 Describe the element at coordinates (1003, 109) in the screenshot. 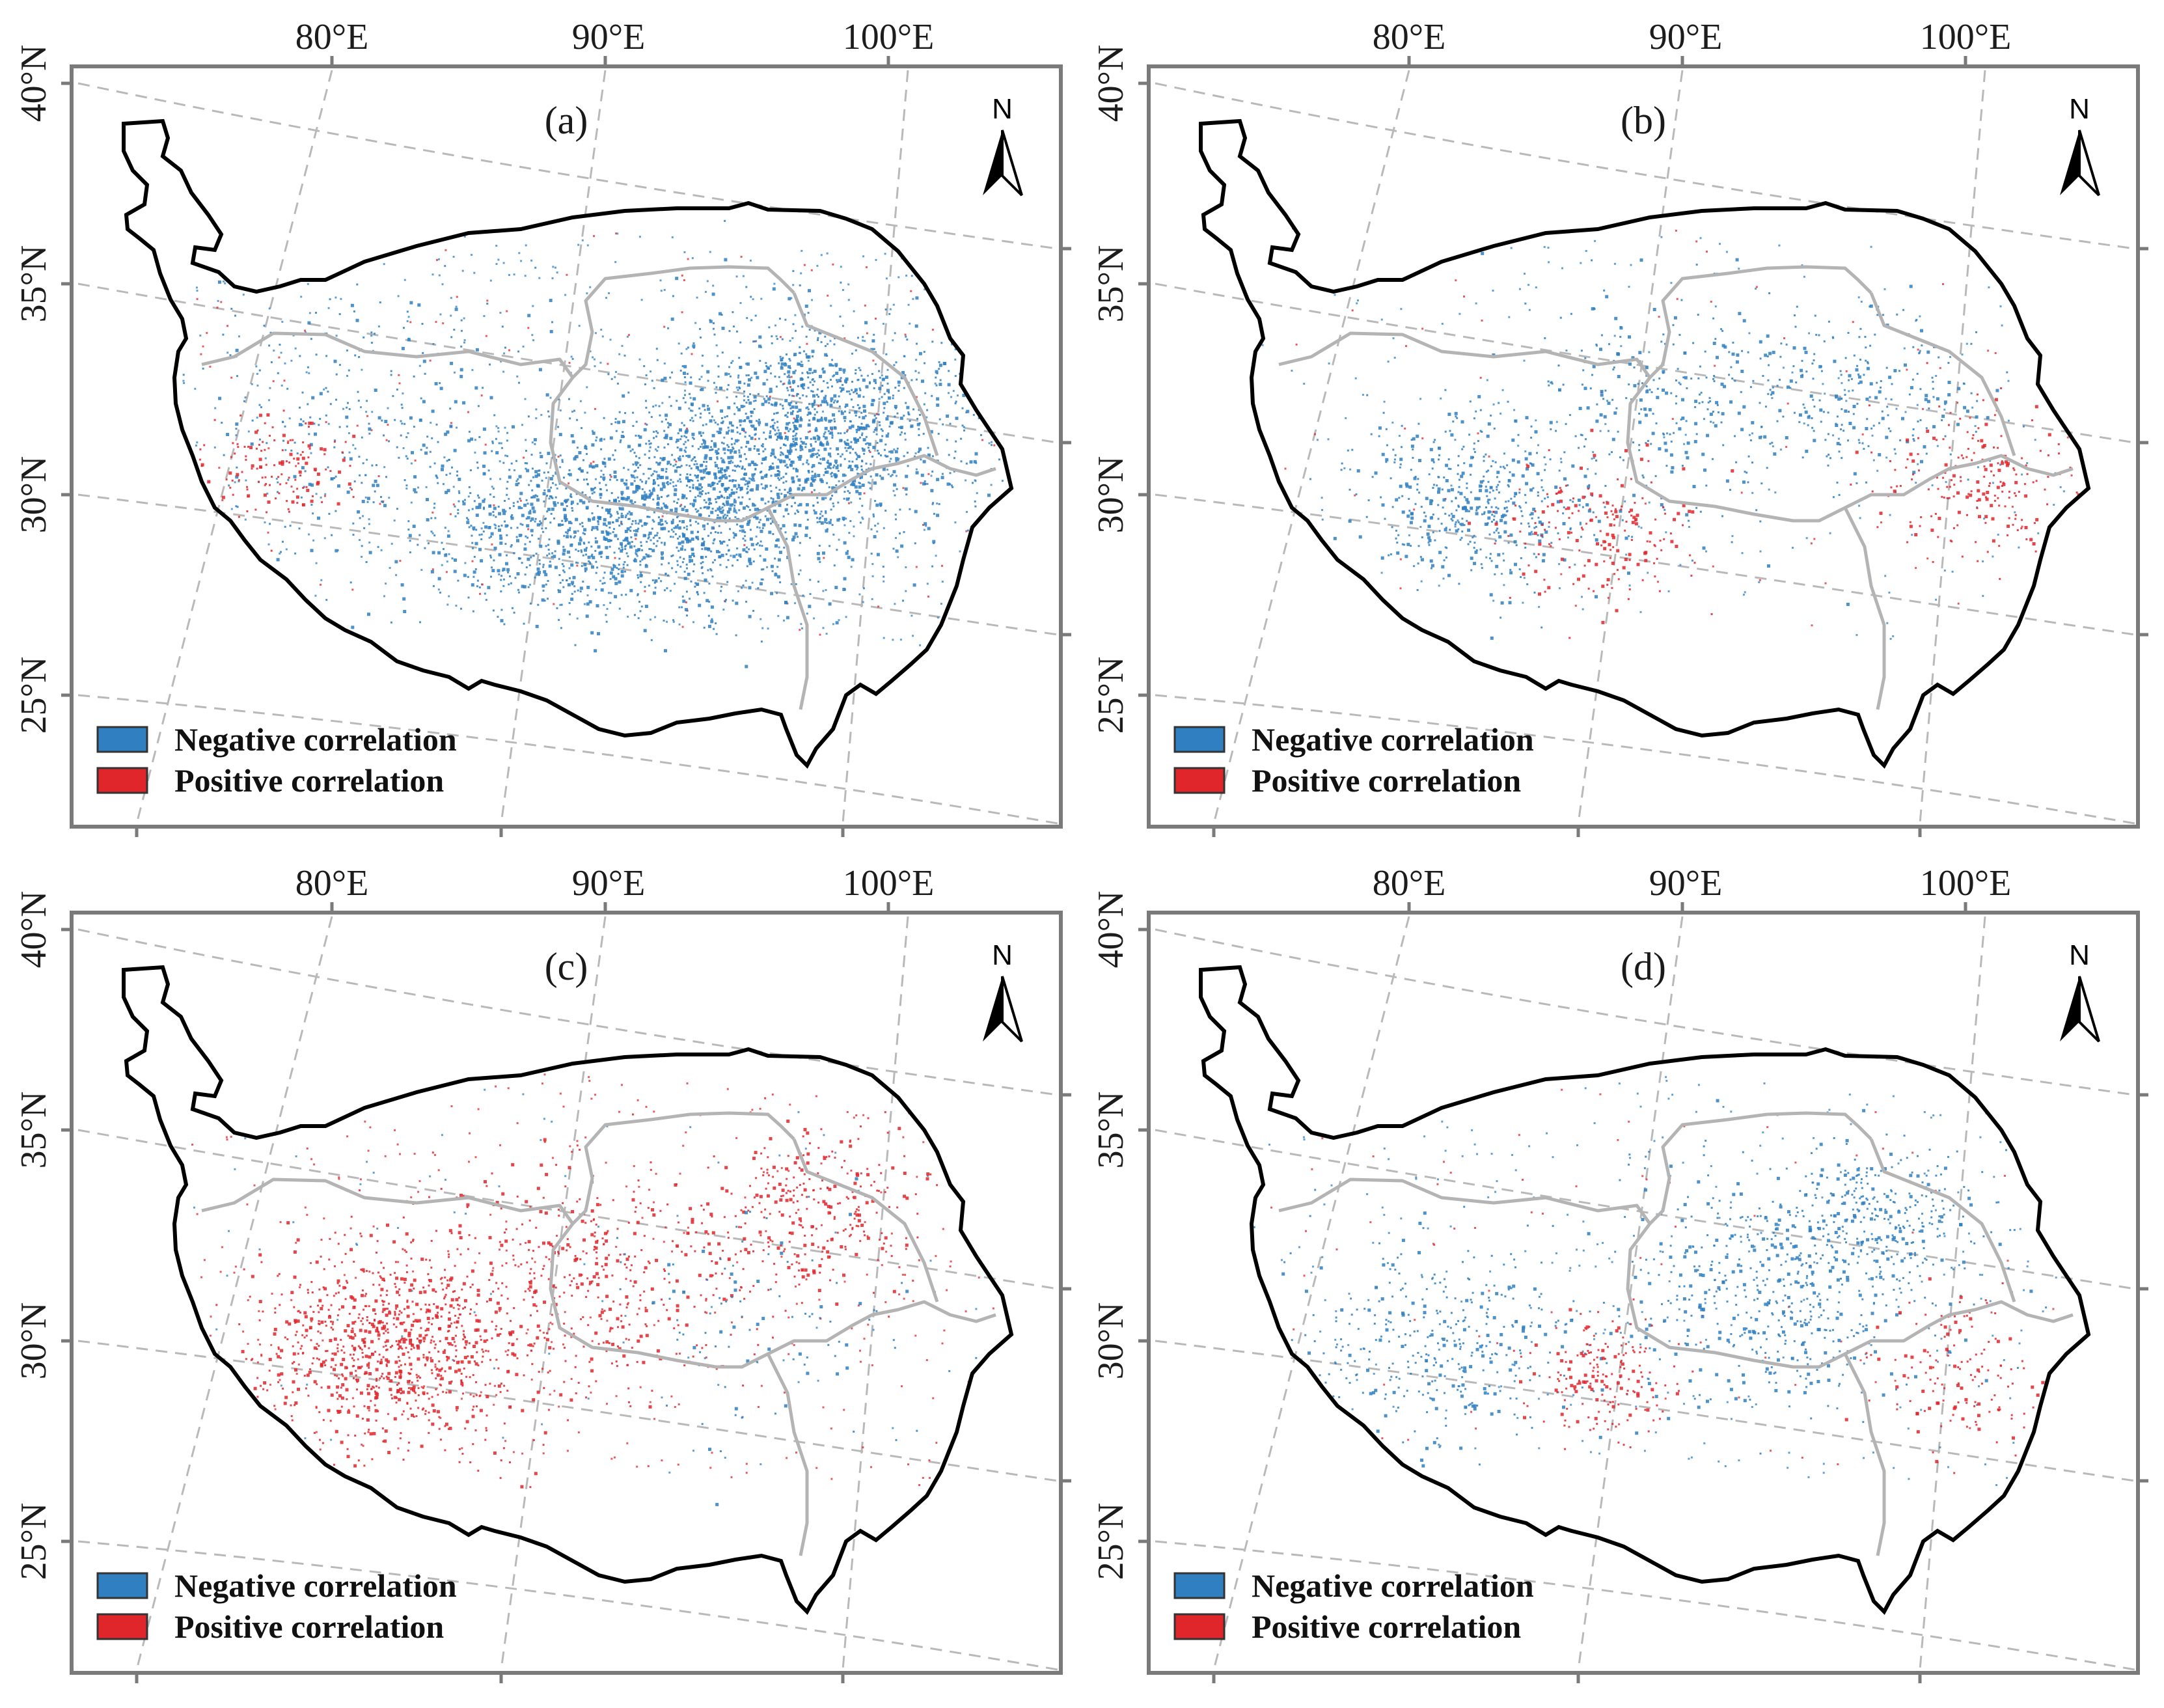

I see `north-label: N` at that location.